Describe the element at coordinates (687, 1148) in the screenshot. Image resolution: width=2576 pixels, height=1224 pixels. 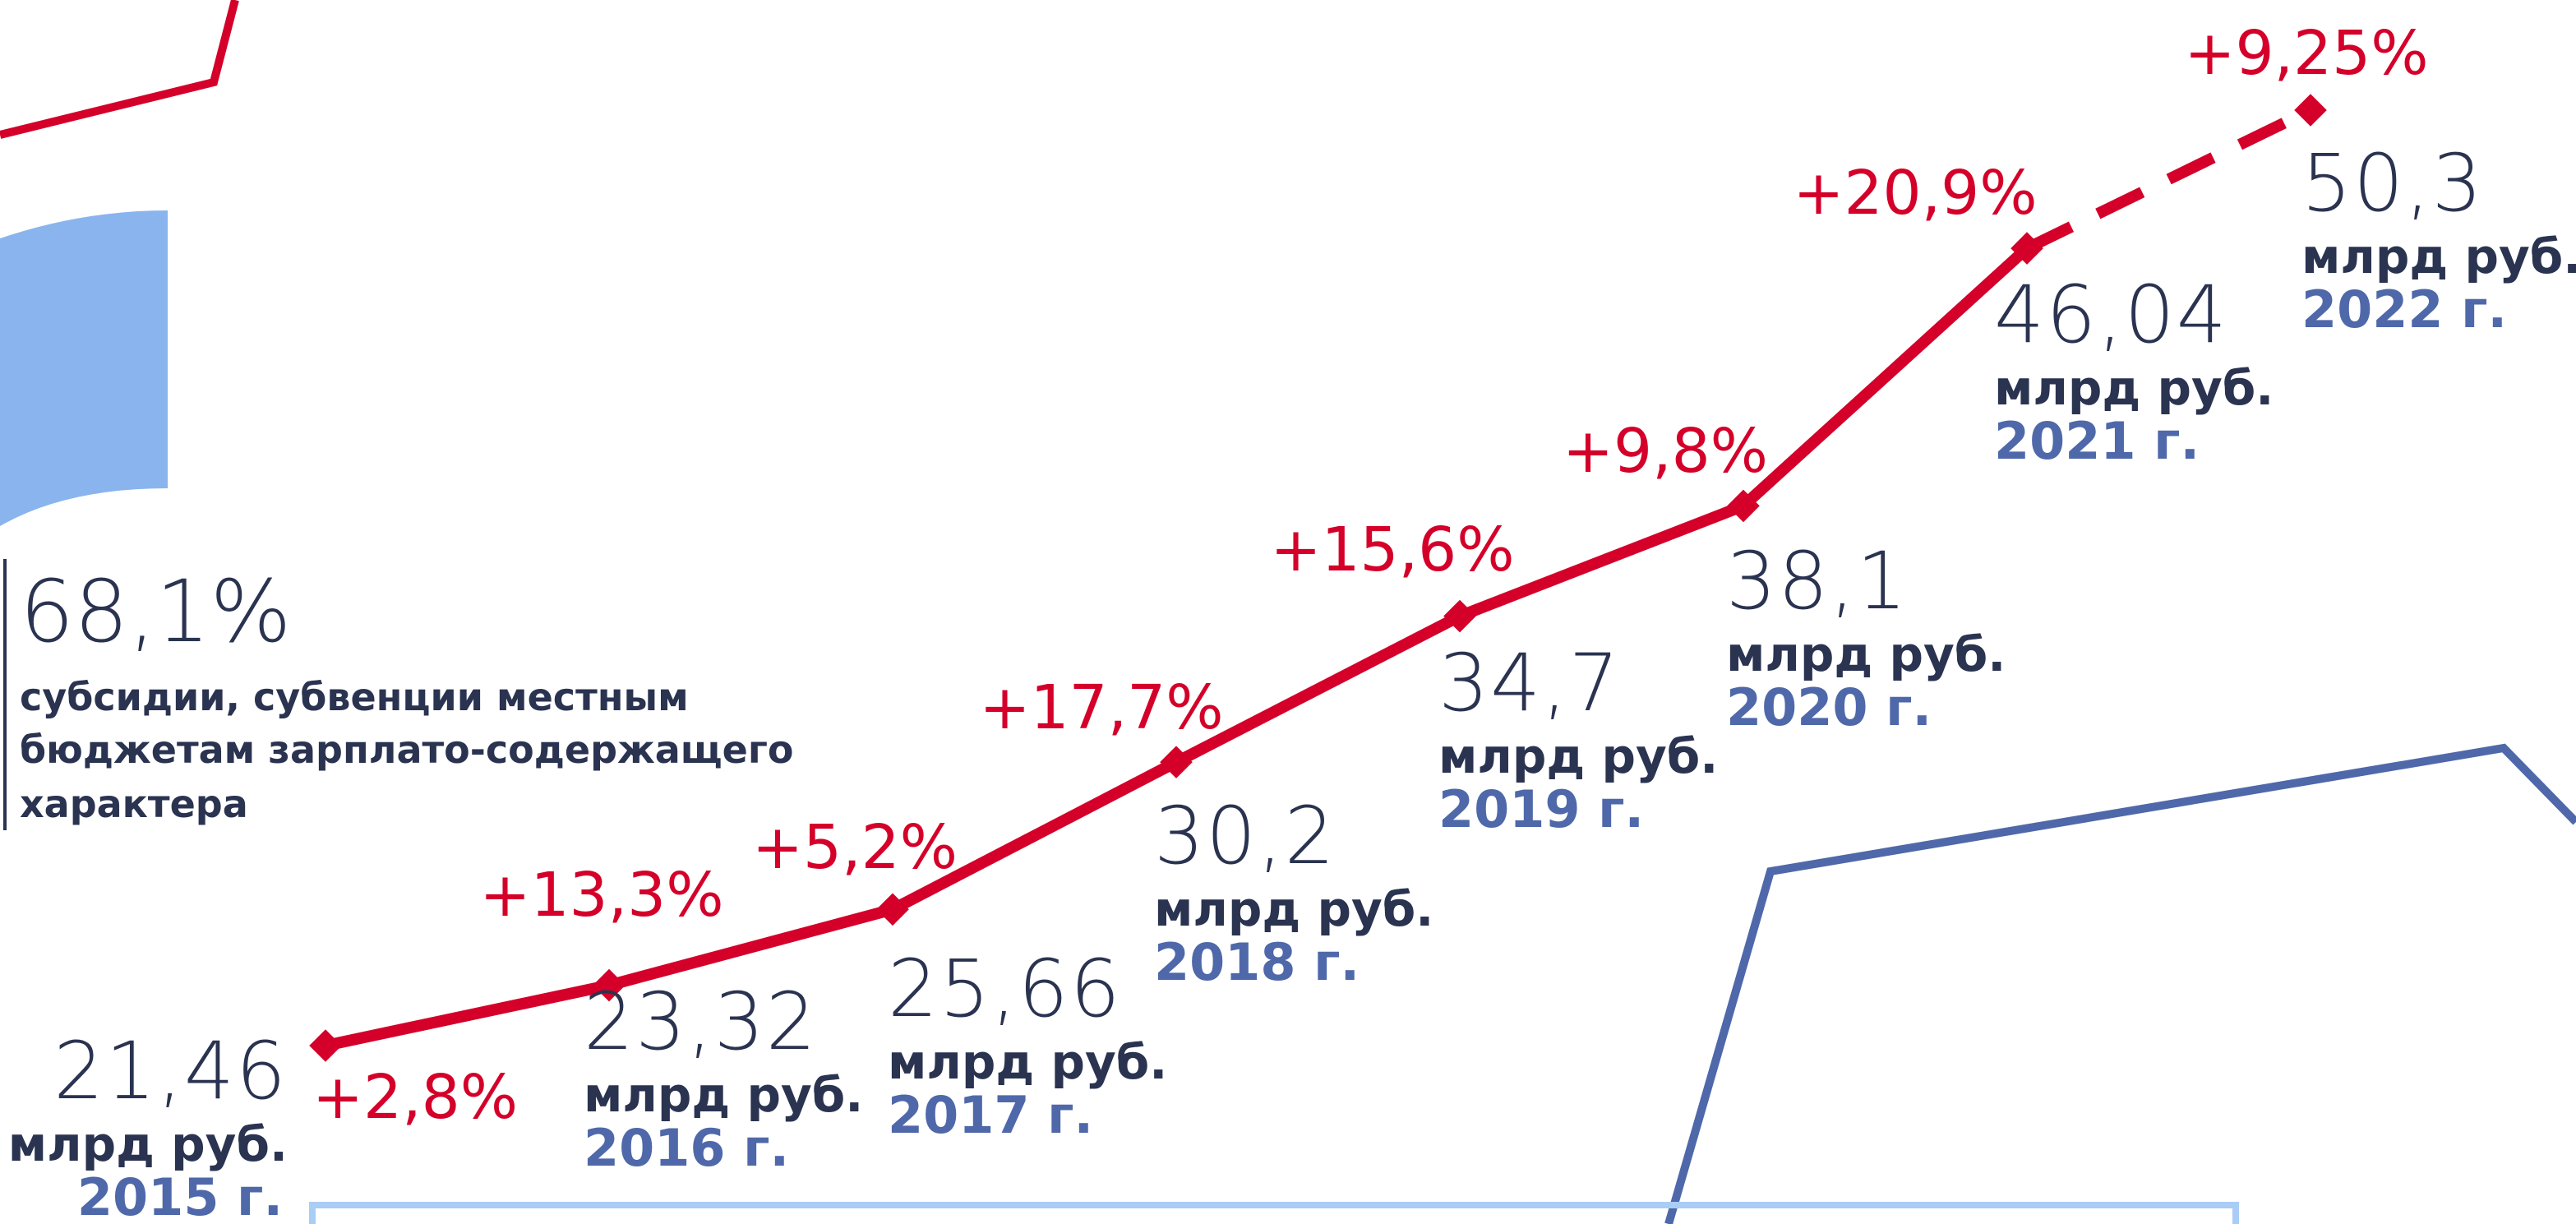
I see `year-label: 2016 г.` at that location.